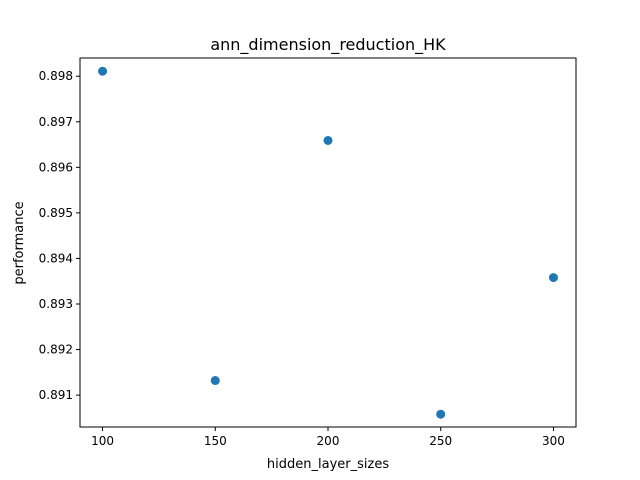 The height and width of the screenshot is (480, 640). Describe the element at coordinates (19, 242) in the screenshot. I see `y-axis-label: performance` at that location.